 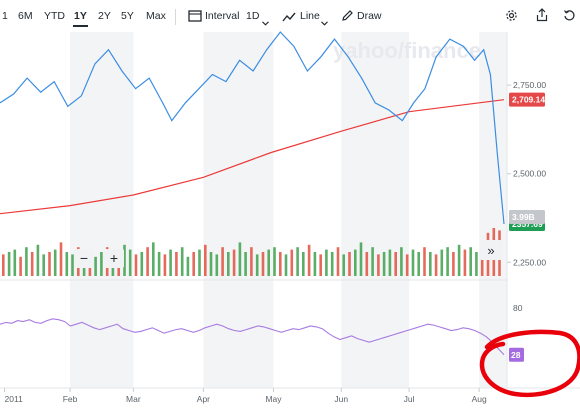 What do you see at coordinates (253, 16) in the screenshot?
I see `interval-value: 1D` at bounding box center [253, 16].